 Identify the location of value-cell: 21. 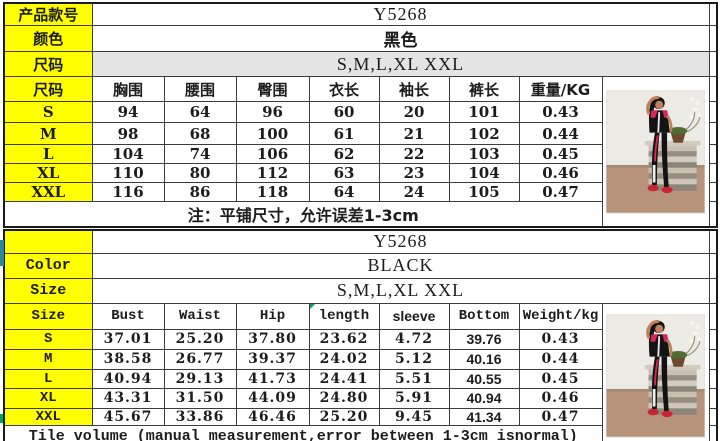
(414, 133).